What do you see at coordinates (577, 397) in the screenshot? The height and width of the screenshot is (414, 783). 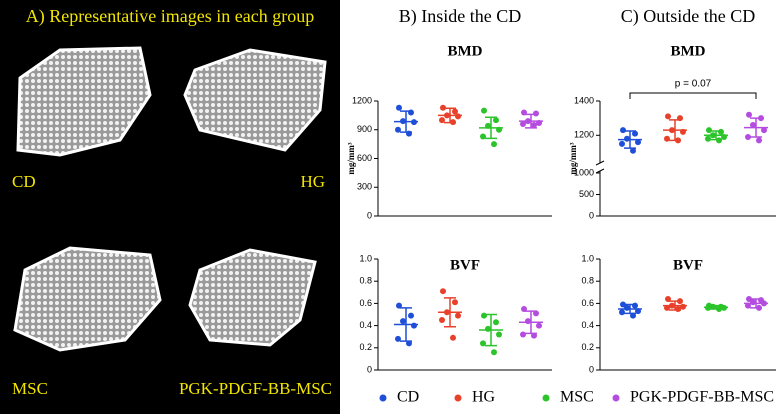 I see `legend-label: MSC` at bounding box center [577, 397].